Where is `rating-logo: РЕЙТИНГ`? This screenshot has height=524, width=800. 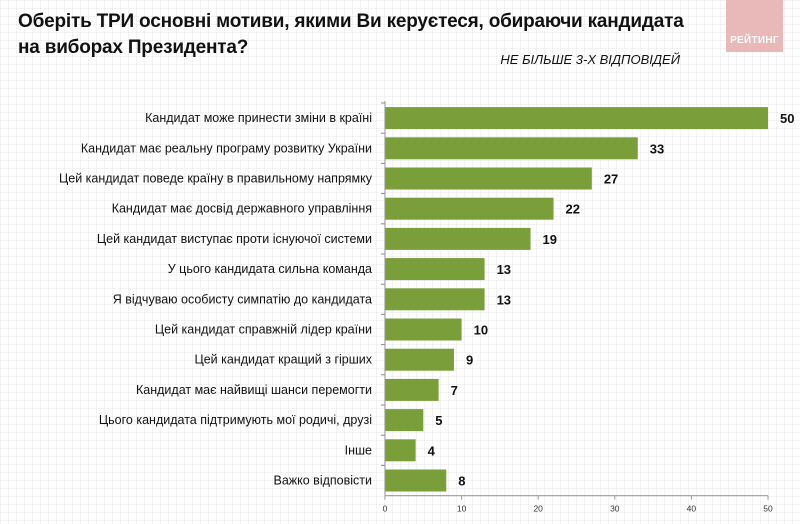
rating-logo: РЕЙТИНГ is located at coordinates (754, 26).